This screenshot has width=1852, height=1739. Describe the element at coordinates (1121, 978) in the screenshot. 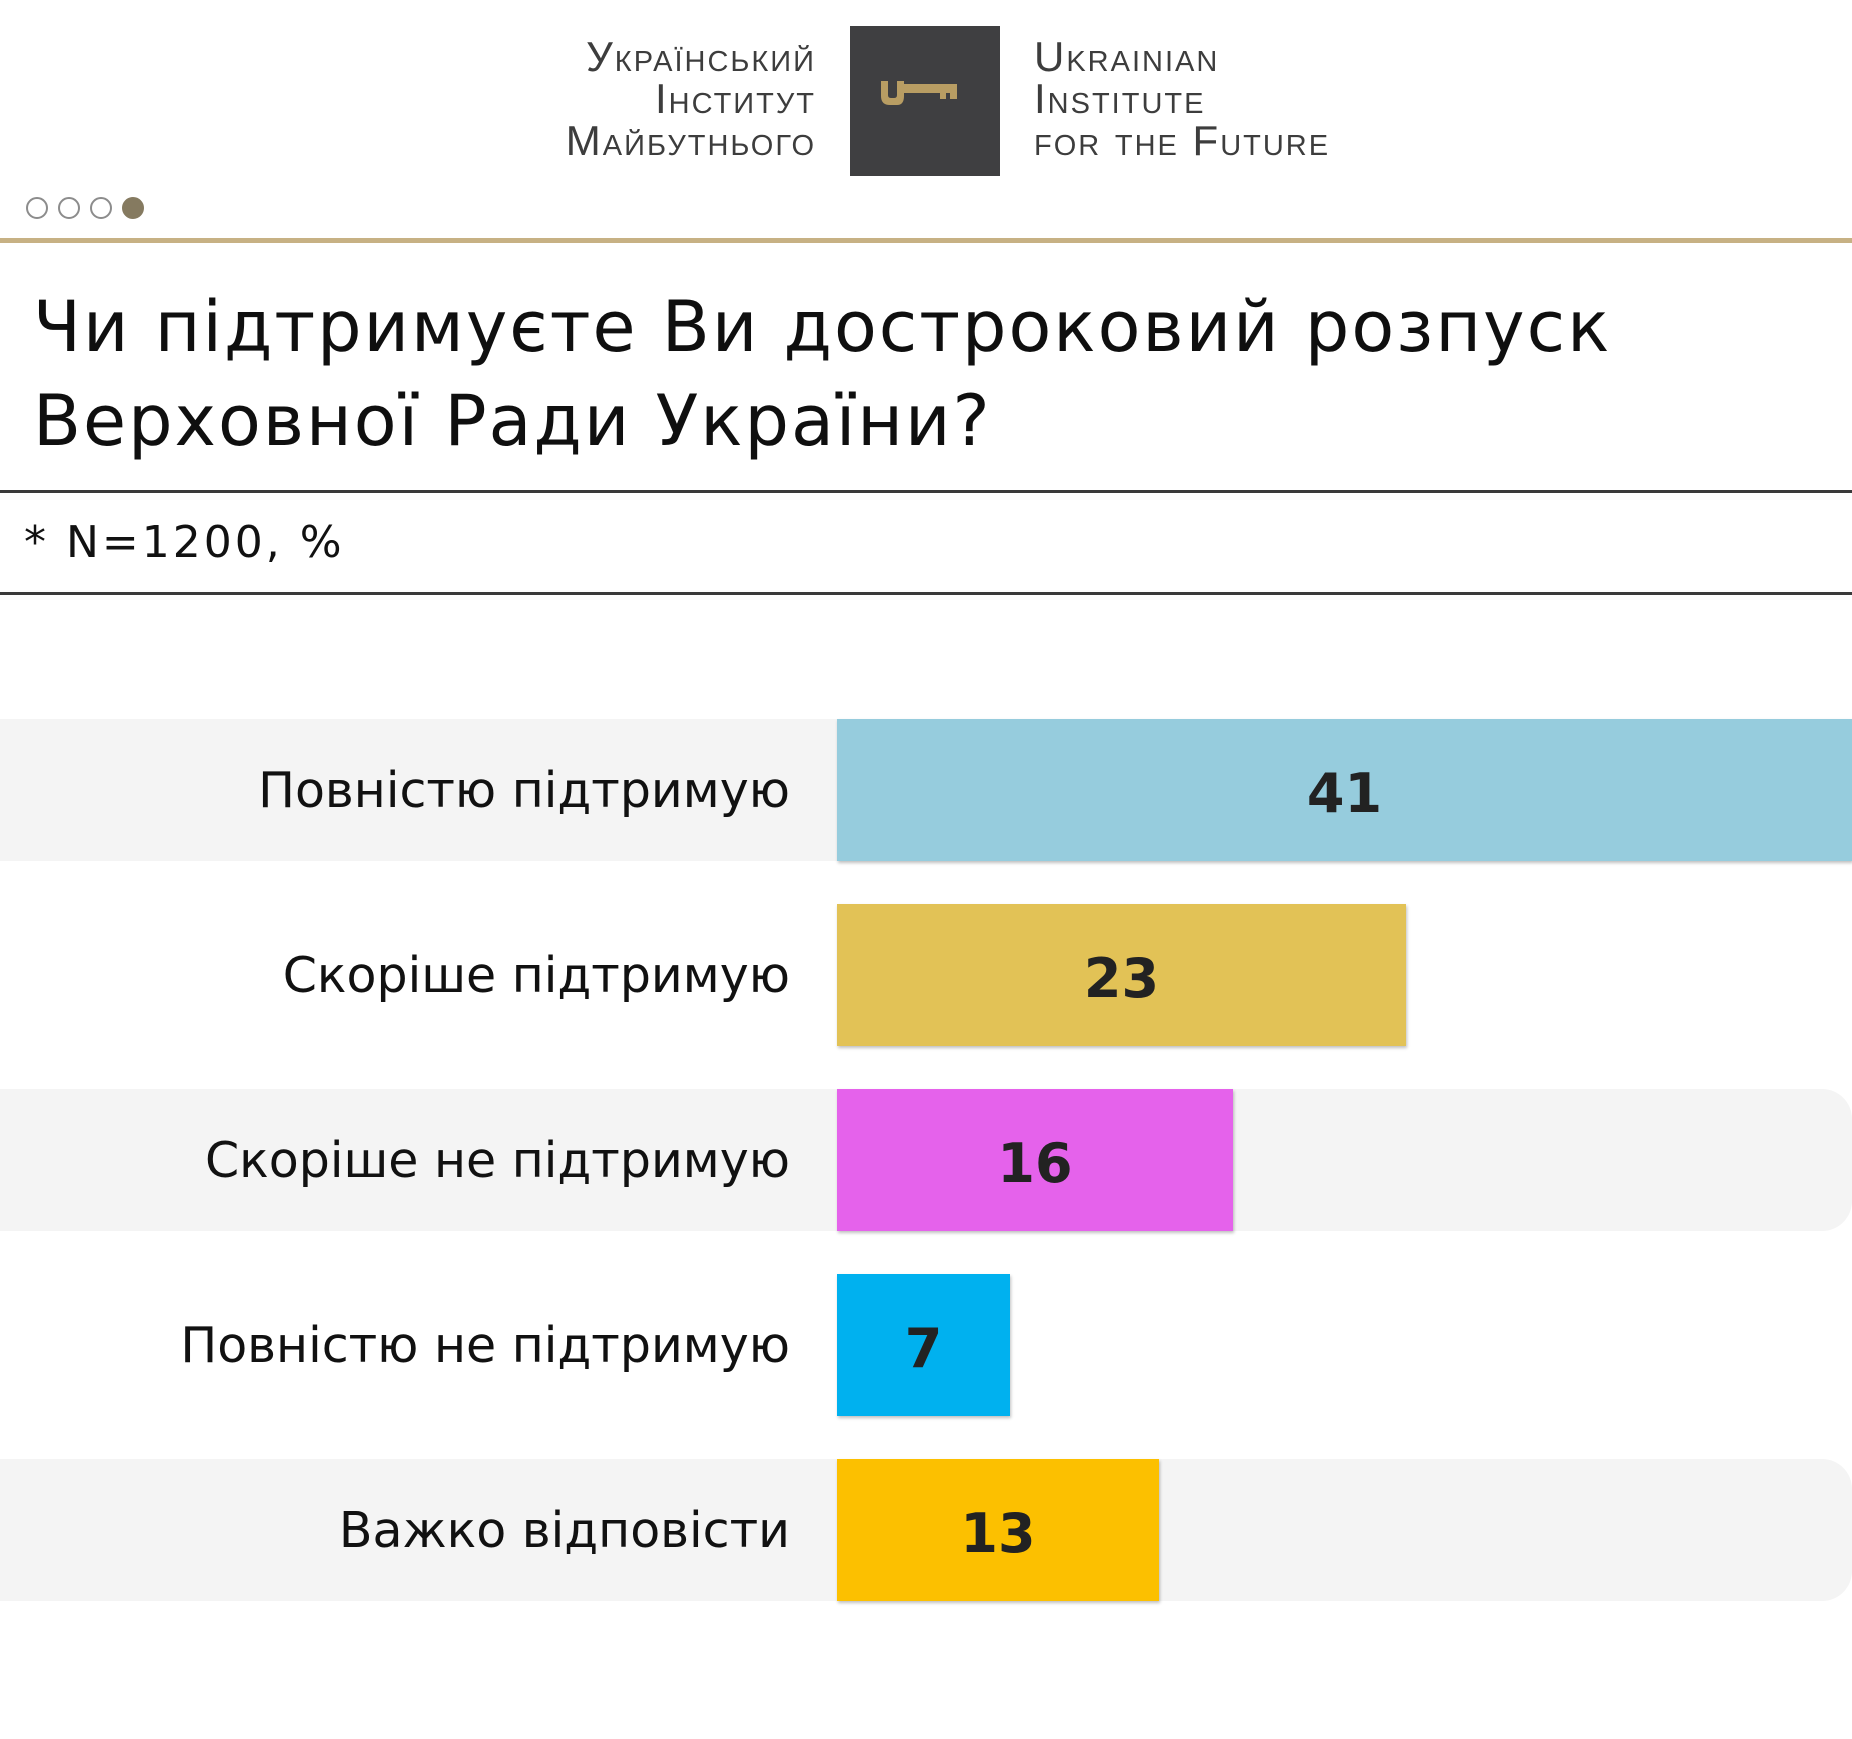

I see `data-label-2: 23` at that location.